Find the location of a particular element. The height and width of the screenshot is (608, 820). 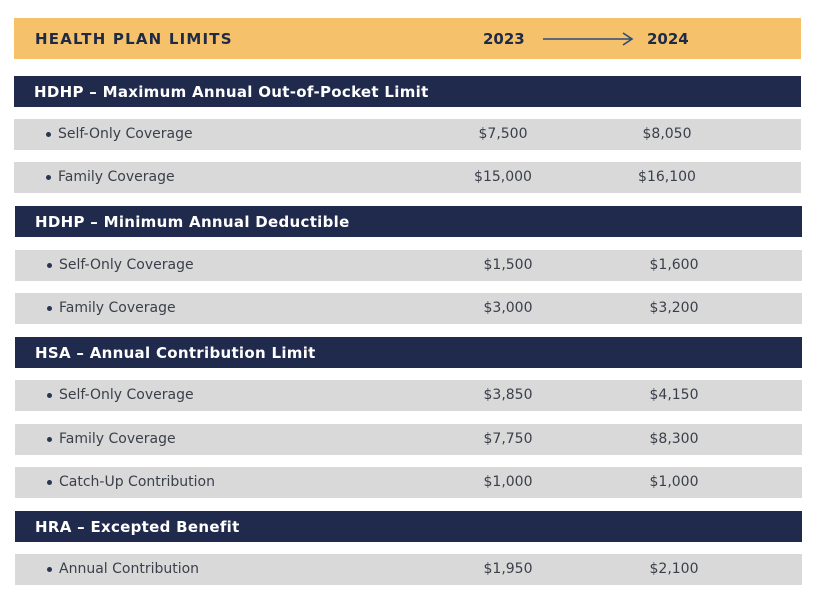

section-hsa-contribution: HSA – Annual Contribution Limit is located at coordinates (408, 352).